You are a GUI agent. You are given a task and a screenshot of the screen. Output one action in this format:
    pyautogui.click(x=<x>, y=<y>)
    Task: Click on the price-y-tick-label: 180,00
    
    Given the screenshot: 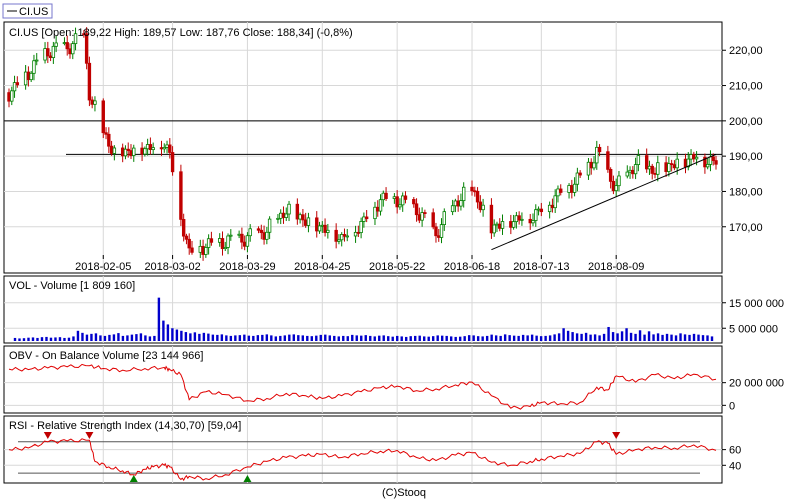 What is the action you would take?
    pyautogui.click(x=746, y=192)
    